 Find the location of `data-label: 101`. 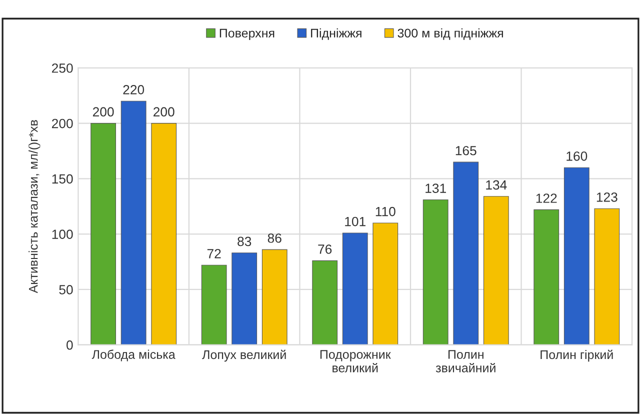

data-label: 101 is located at coordinates (355, 221).